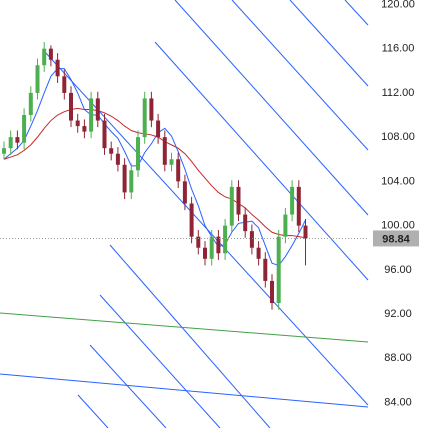 The width and height of the screenshot is (428, 428). I want to click on y-tick-label: 116.00, so click(398, 49).